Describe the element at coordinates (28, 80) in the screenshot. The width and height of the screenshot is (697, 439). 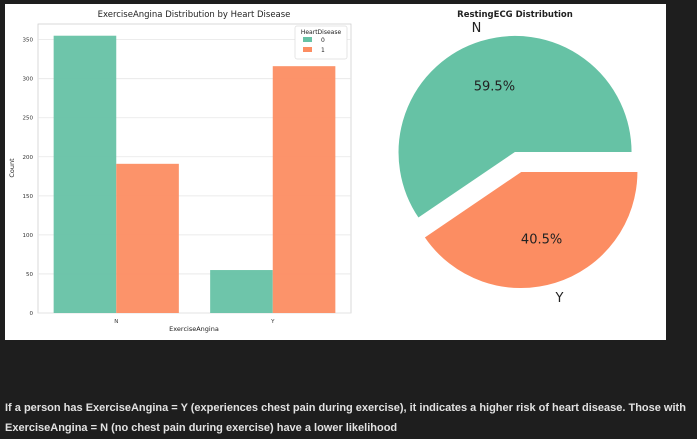
I see `y-tick-label: 300` at that location.